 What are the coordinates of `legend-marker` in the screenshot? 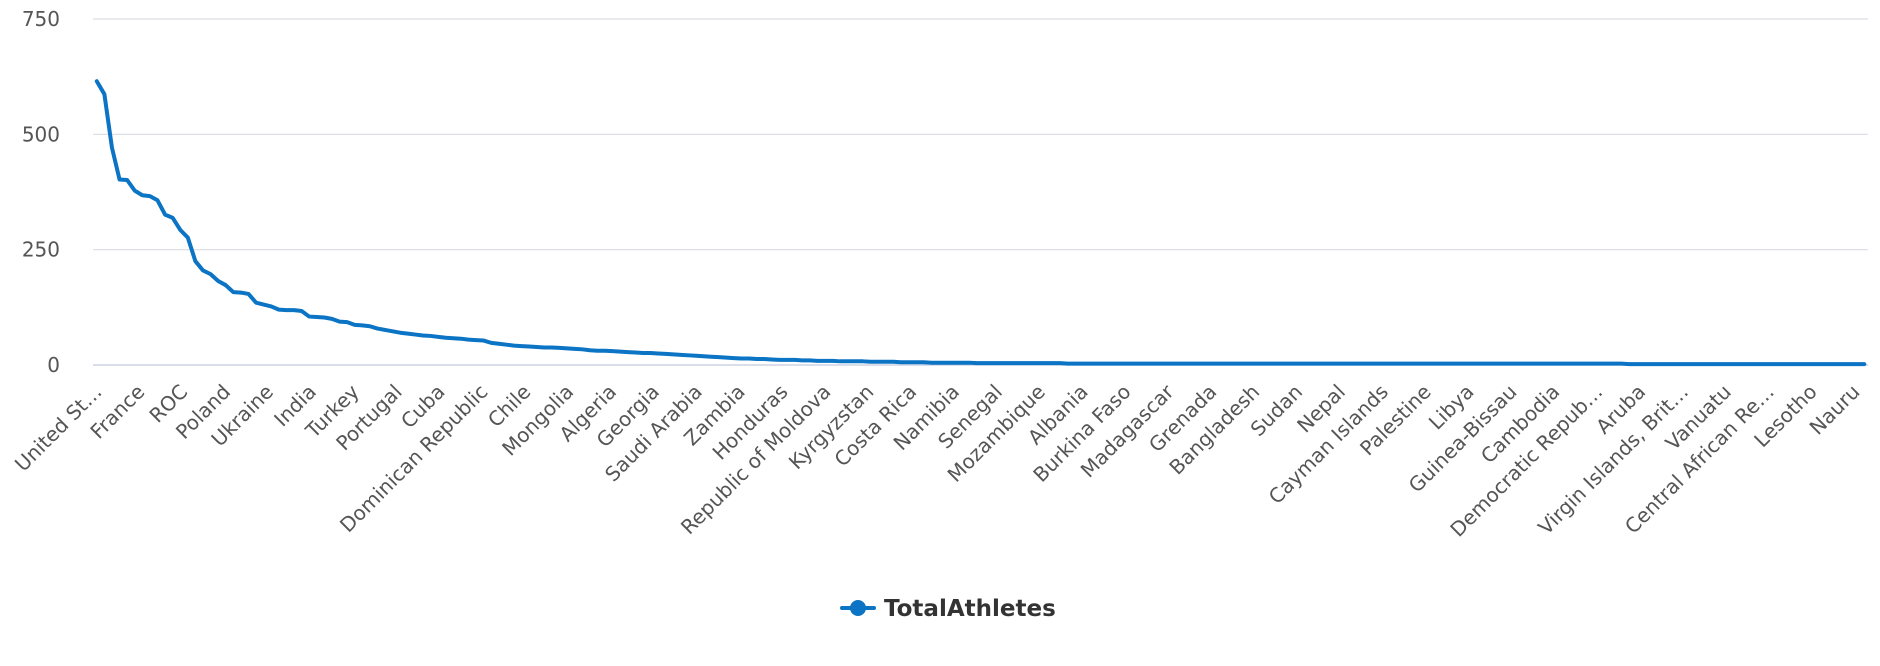 It's located at (858, 608).